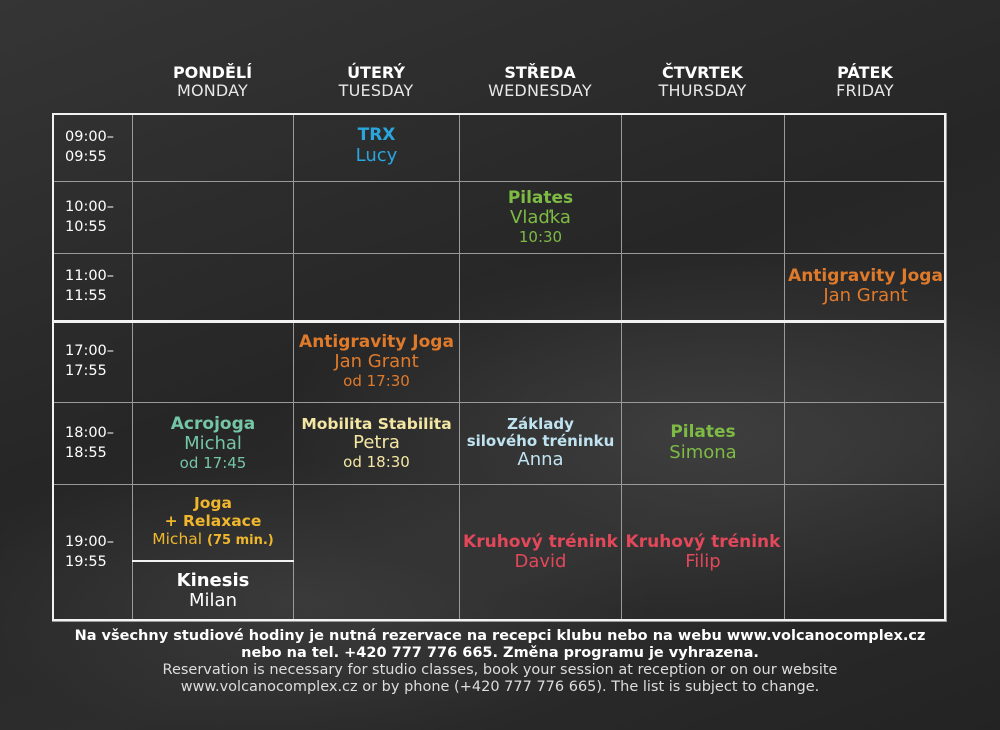 This screenshot has width=1000, height=730. I want to click on class-cell-trx: TRX Lucy, so click(376, 147).